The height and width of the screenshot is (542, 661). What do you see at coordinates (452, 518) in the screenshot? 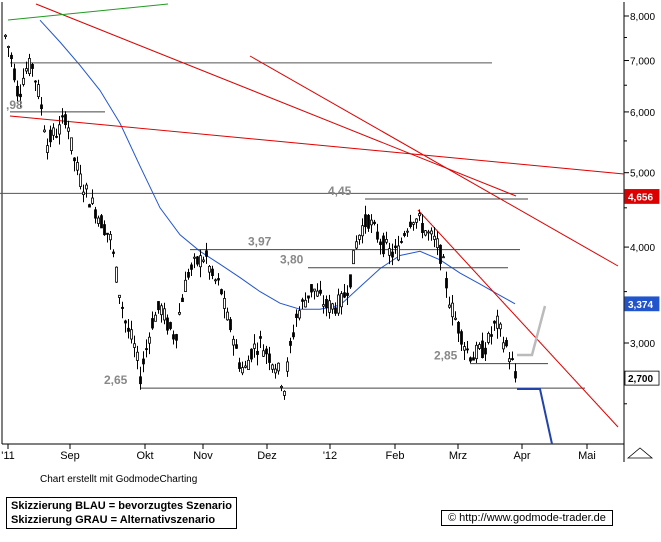
I see `copyright-icon: ©` at bounding box center [452, 518].